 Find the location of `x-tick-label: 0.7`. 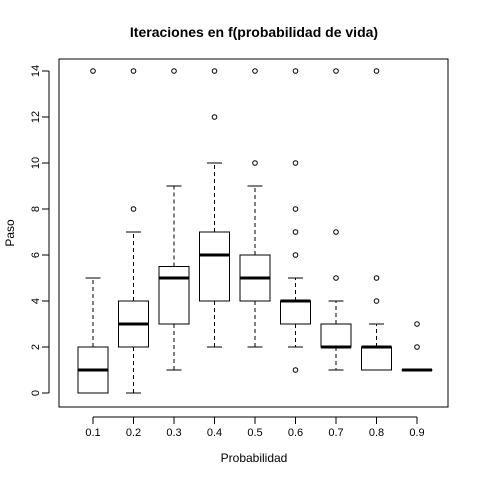

x-tick-label: 0.7 is located at coordinates (335, 433).